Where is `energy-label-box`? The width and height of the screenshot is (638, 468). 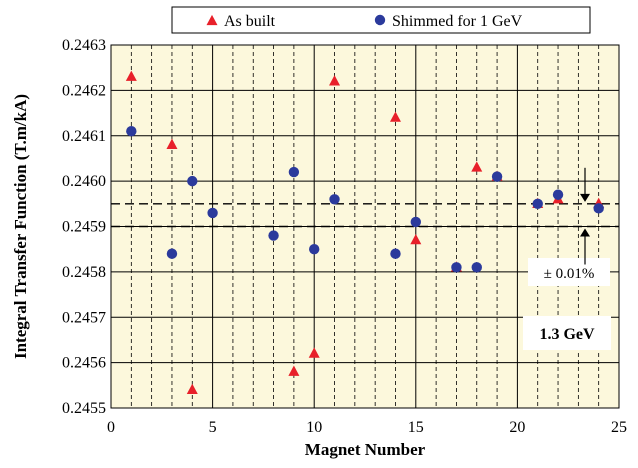
energy-label-box is located at coordinates (567, 333).